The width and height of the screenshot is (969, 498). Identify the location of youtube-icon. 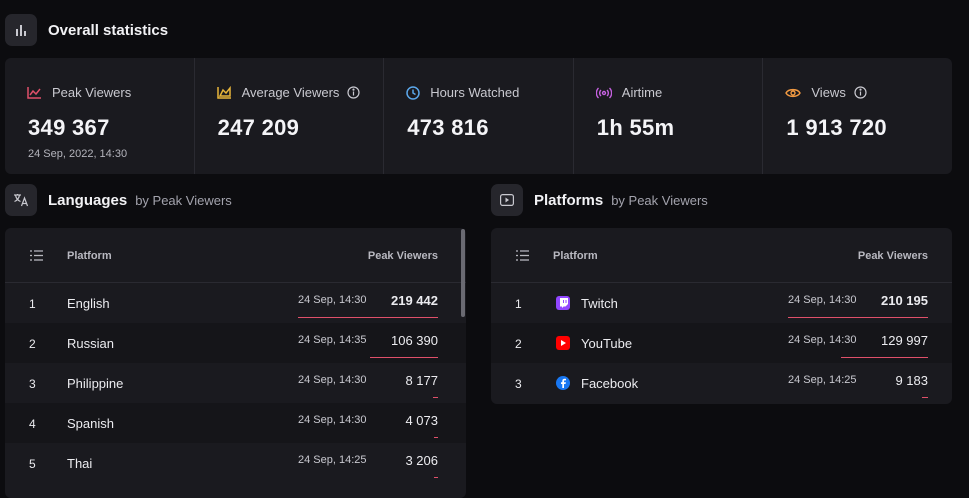
(563, 343).